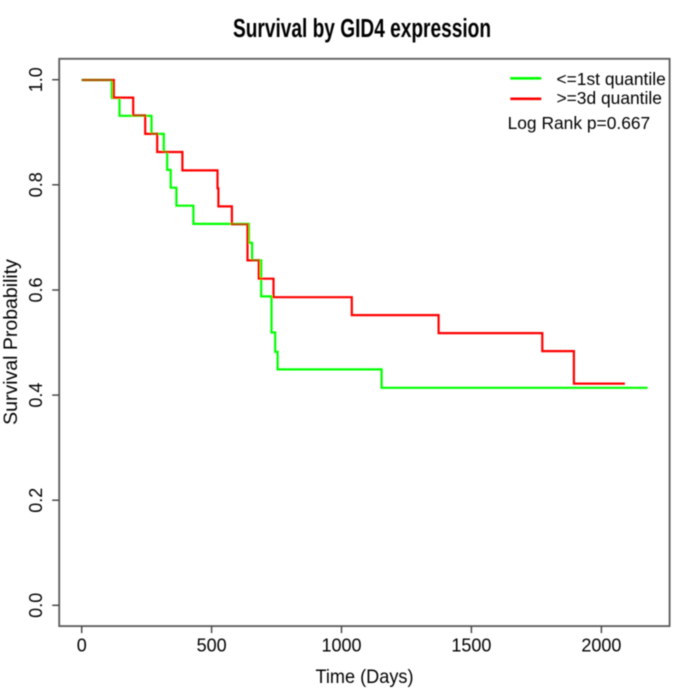  What do you see at coordinates (365, 677) in the screenshot?
I see `svg-text: Time (Days)` at bounding box center [365, 677].